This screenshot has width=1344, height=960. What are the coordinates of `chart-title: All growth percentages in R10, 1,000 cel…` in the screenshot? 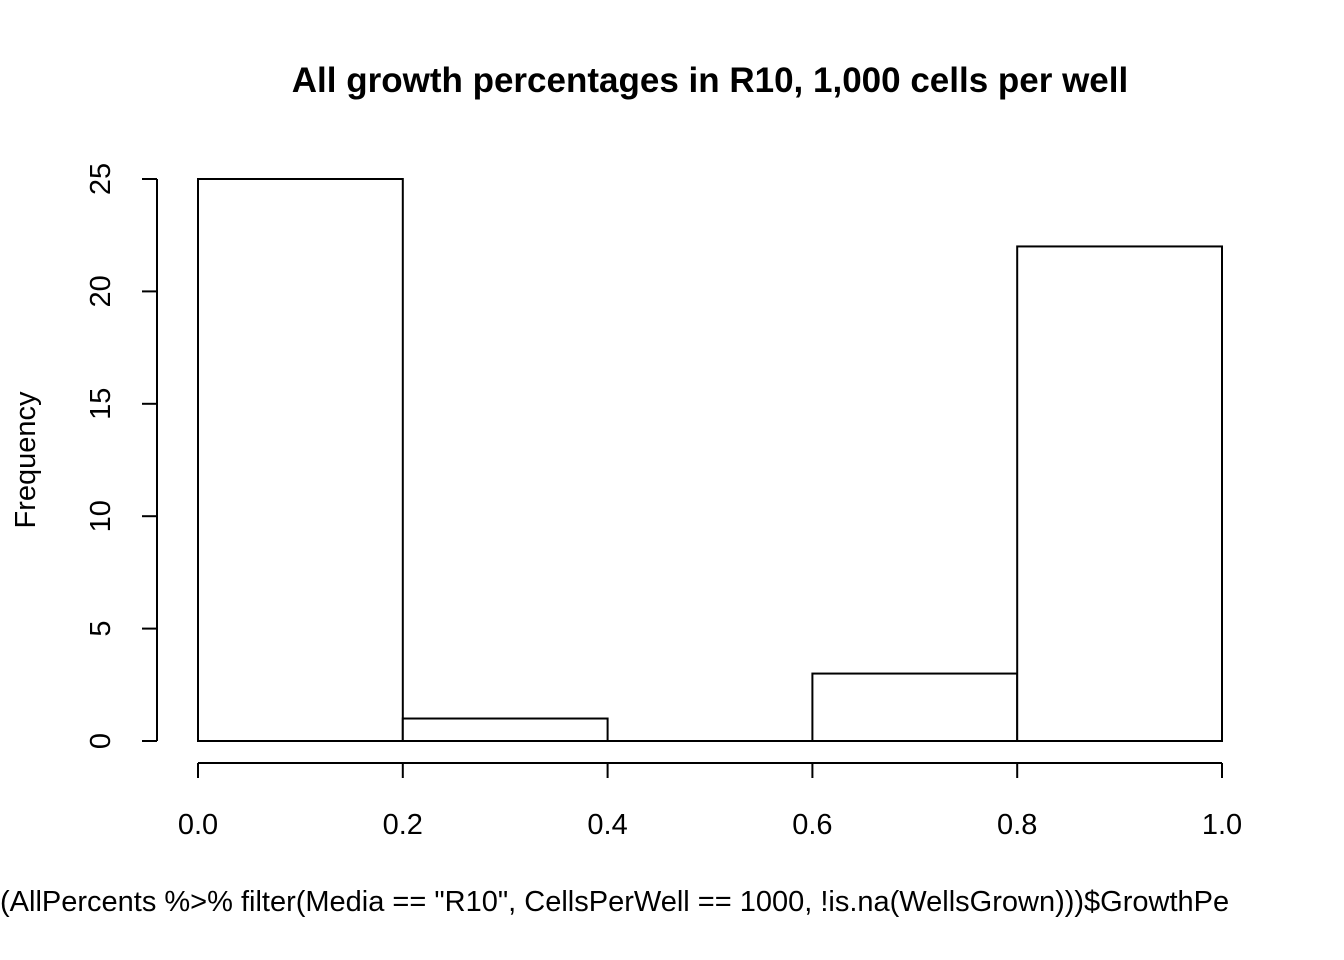 It's located at (710, 80).